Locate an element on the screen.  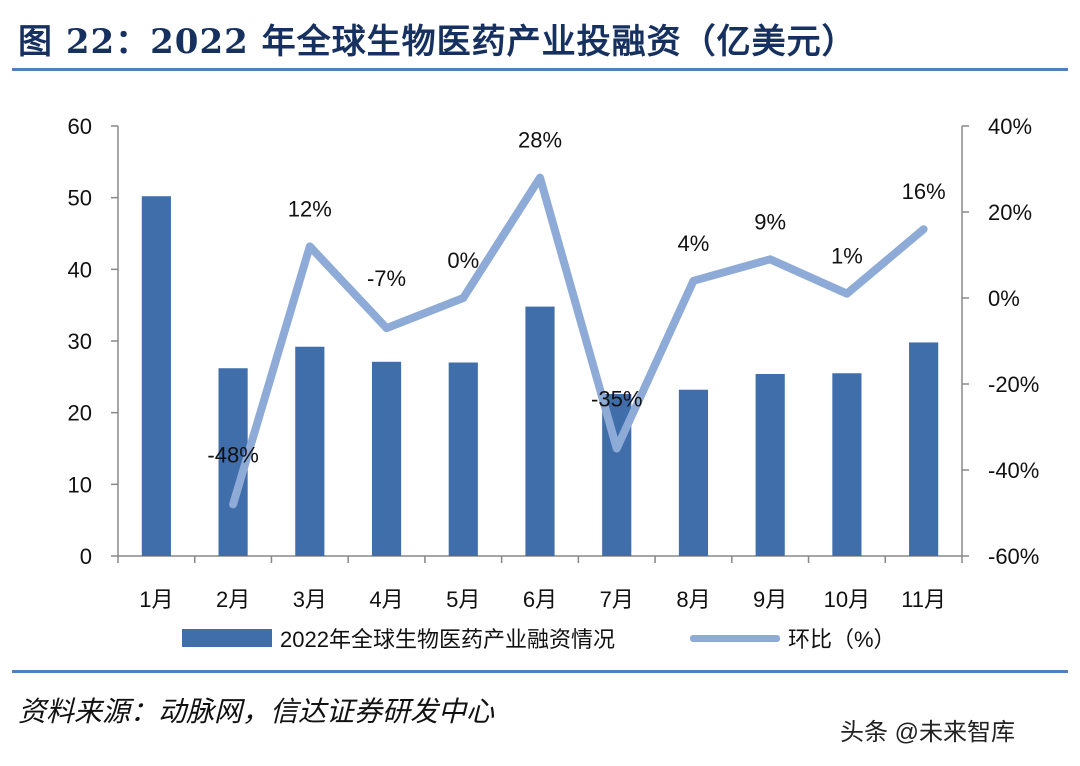
right-tick-label: 40% is located at coordinates (1010, 126).